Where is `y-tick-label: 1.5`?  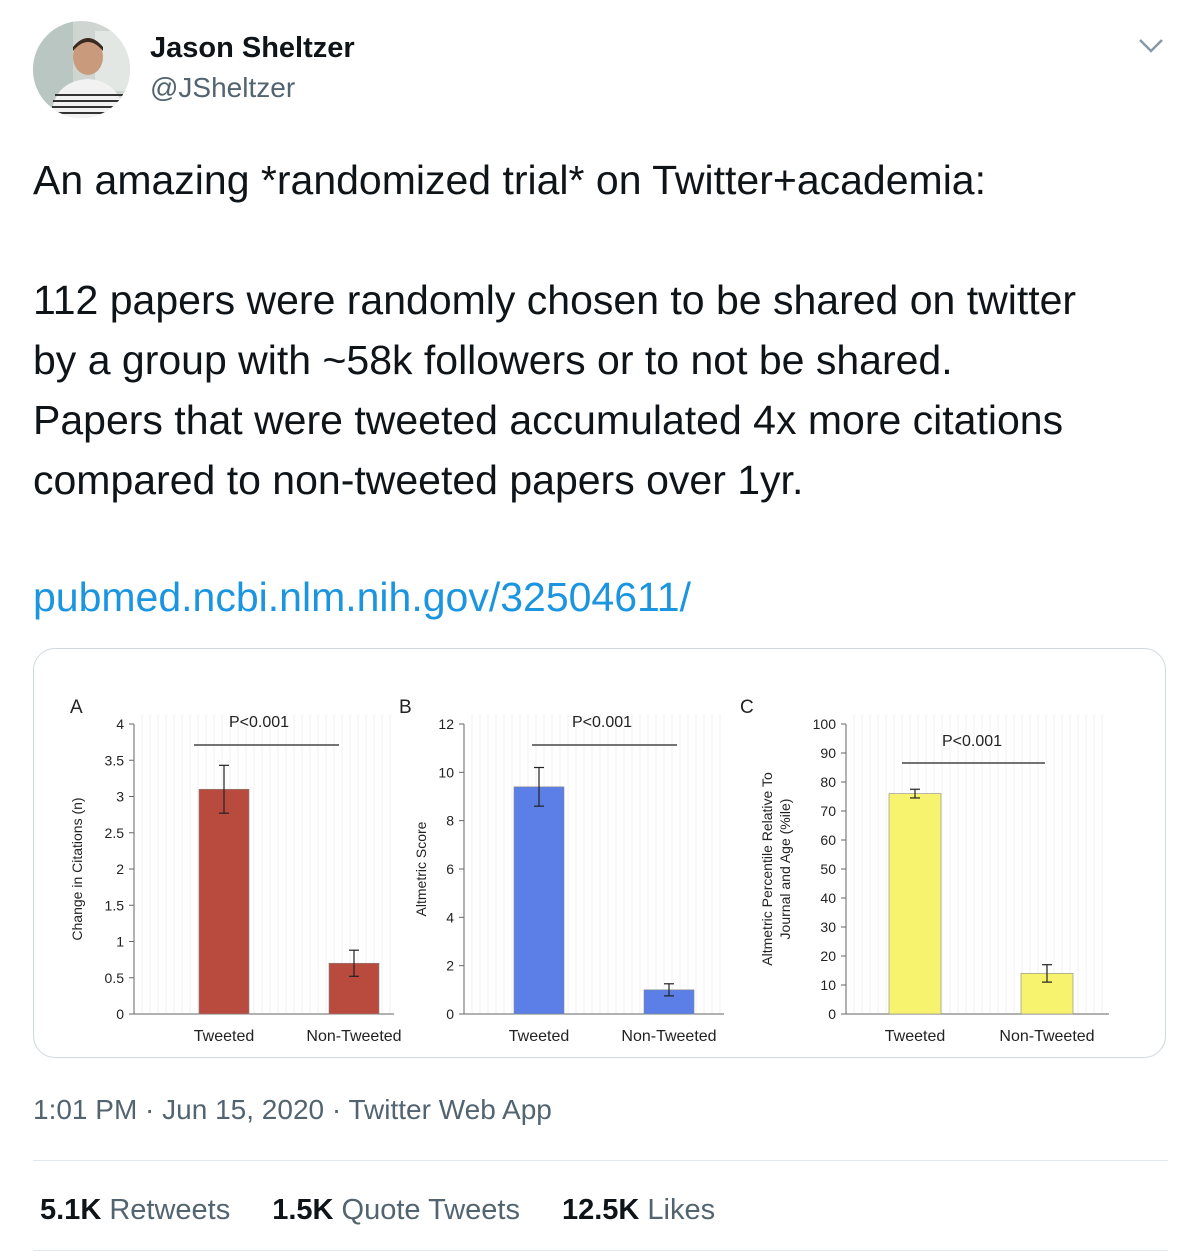 y-tick-label: 1.5 is located at coordinates (115, 905).